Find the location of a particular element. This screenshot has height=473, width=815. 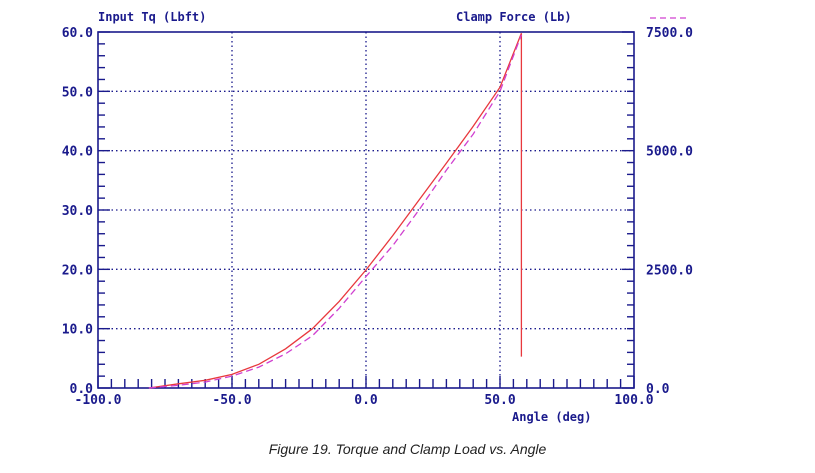

left-tick-label: 10.0 is located at coordinates (77, 330).